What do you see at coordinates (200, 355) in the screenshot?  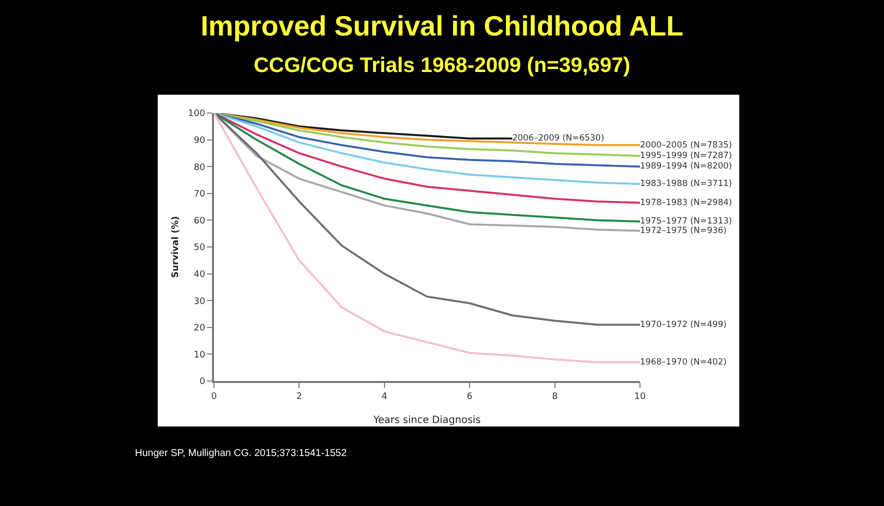 I see `y-tick-label: 10` at bounding box center [200, 355].